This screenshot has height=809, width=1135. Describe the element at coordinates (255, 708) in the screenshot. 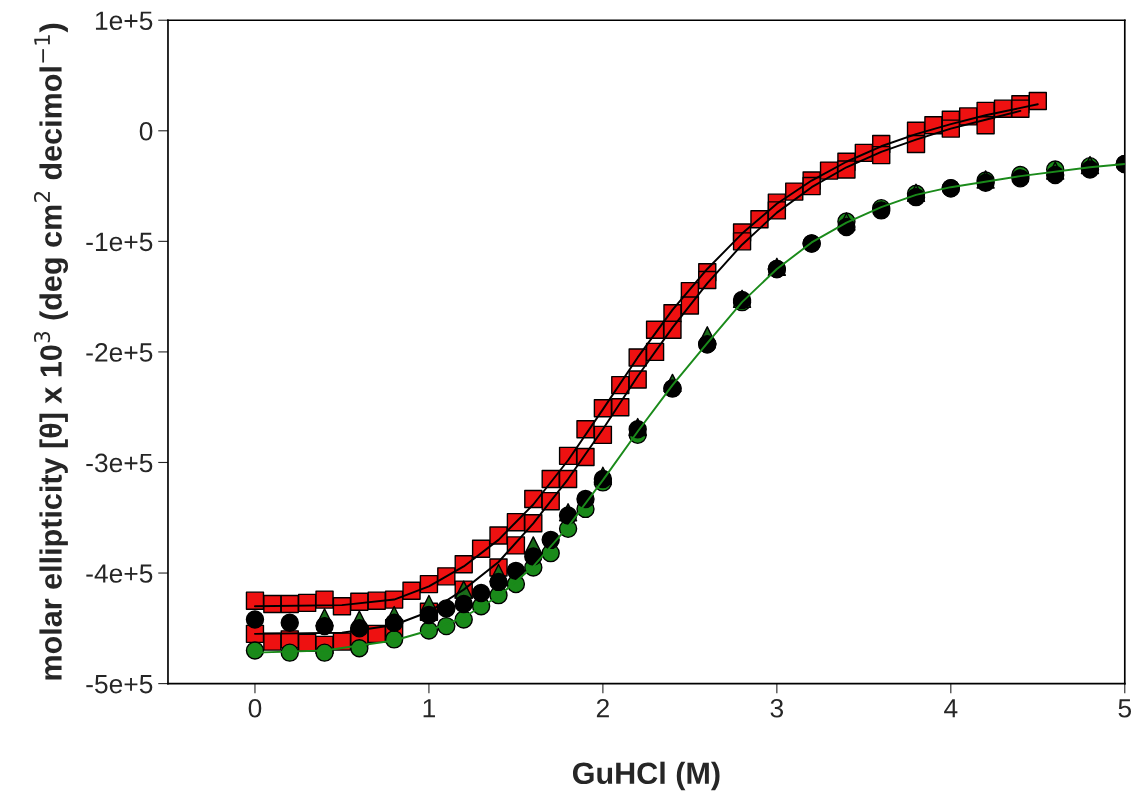

I see `x-tick-label: 0` at that location.